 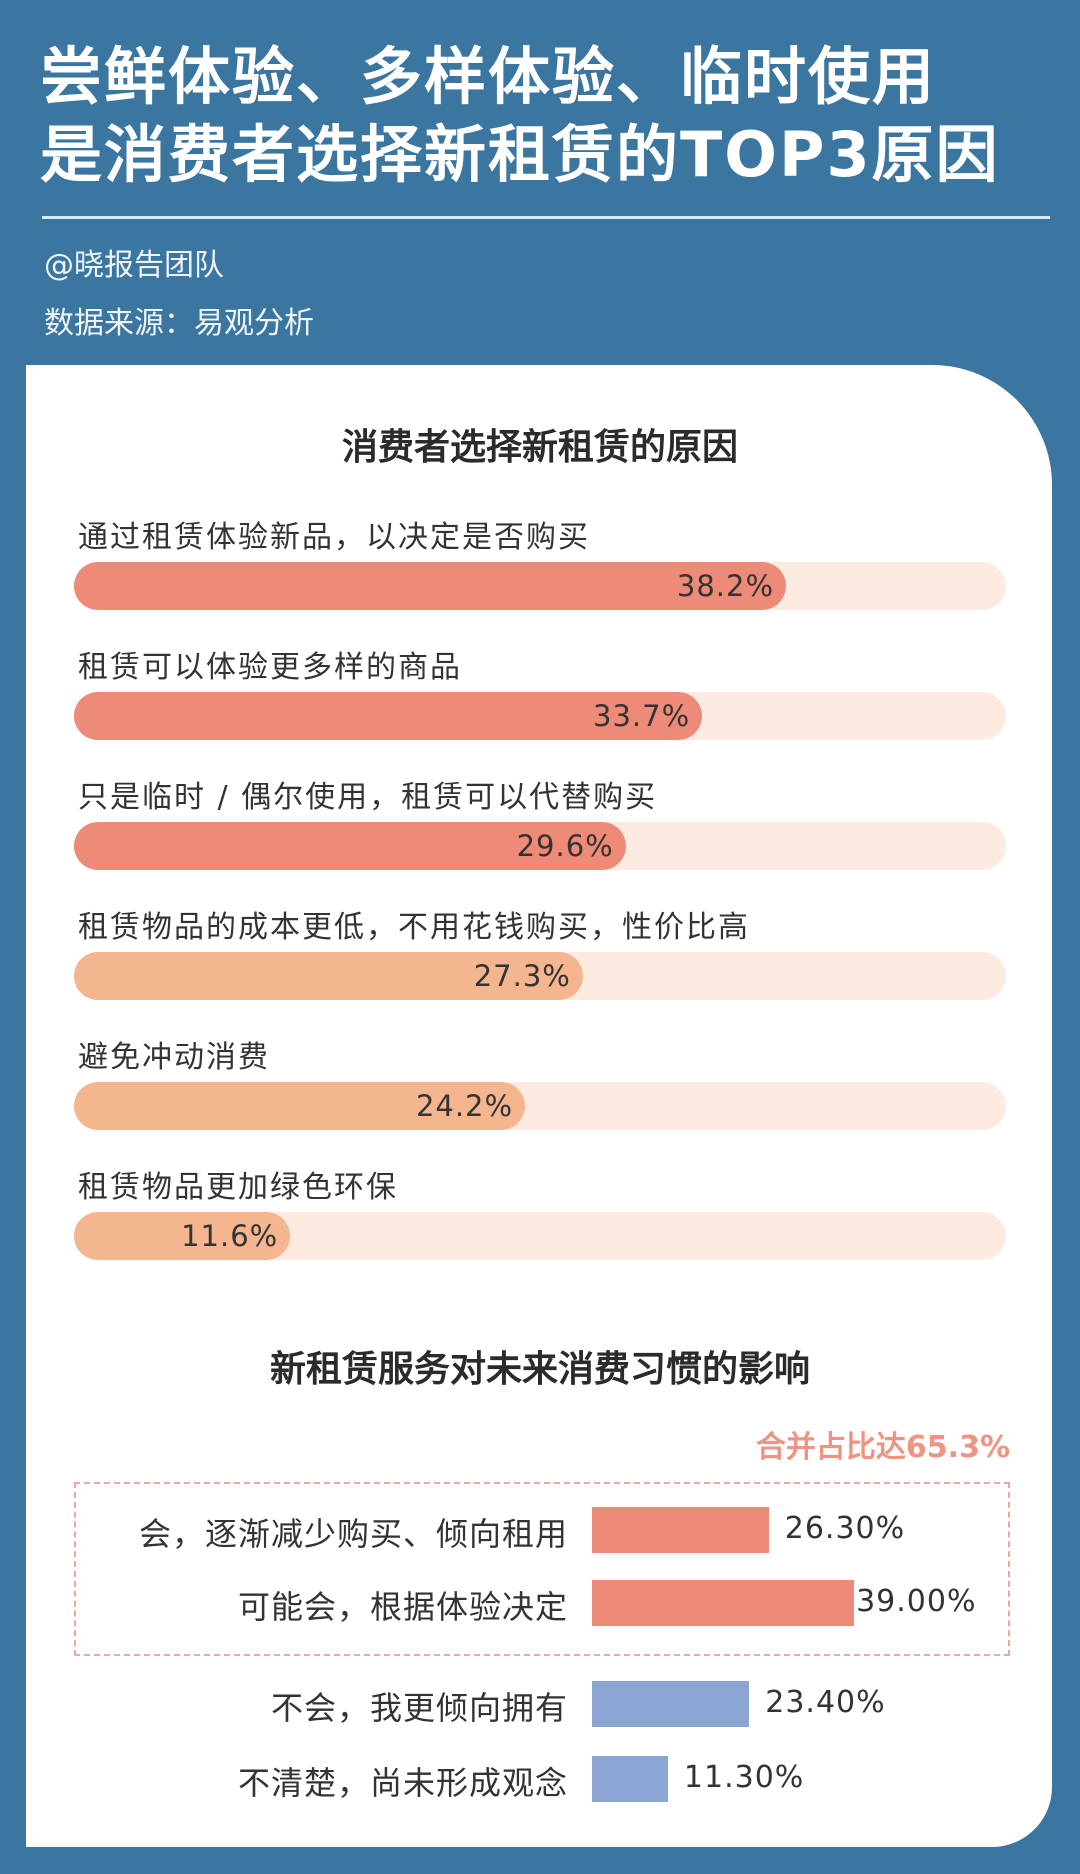 What do you see at coordinates (539, 1369) in the screenshot?
I see `chart2-title: 新租赁服务对未来消费习惯的影响` at bounding box center [539, 1369].